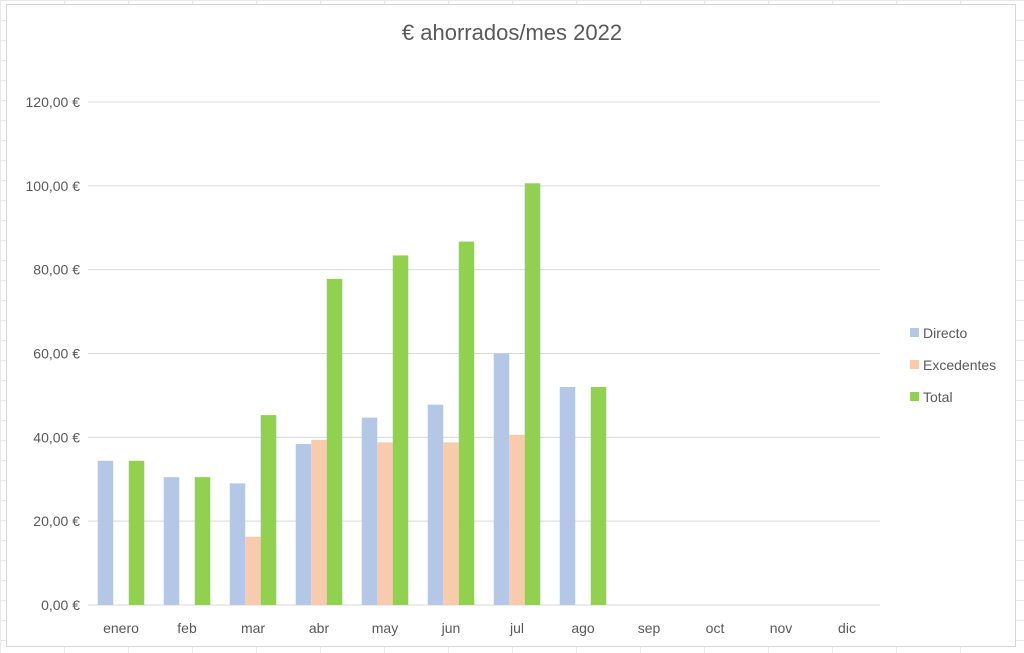 This screenshot has height=653, width=1024. I want to click on x-tick-label: abr, so click(319, 628).